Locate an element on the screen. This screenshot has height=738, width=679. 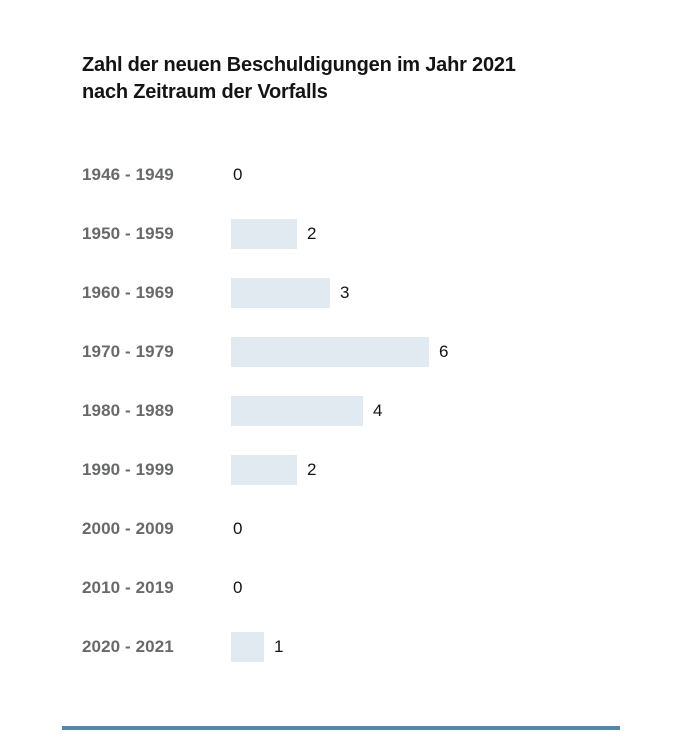
chart-row: 1970 - 1979 6 is located at coordinates (370, 351).